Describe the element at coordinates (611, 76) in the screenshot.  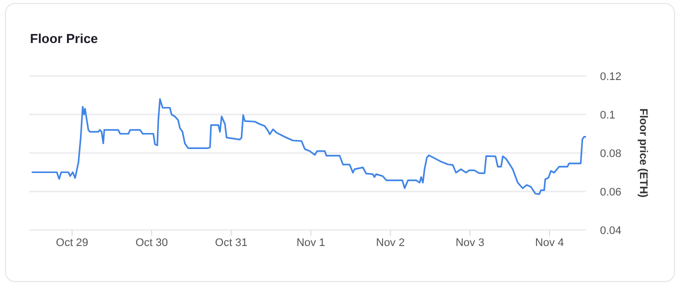
I see `y-tick-label: 0.12` at that location.